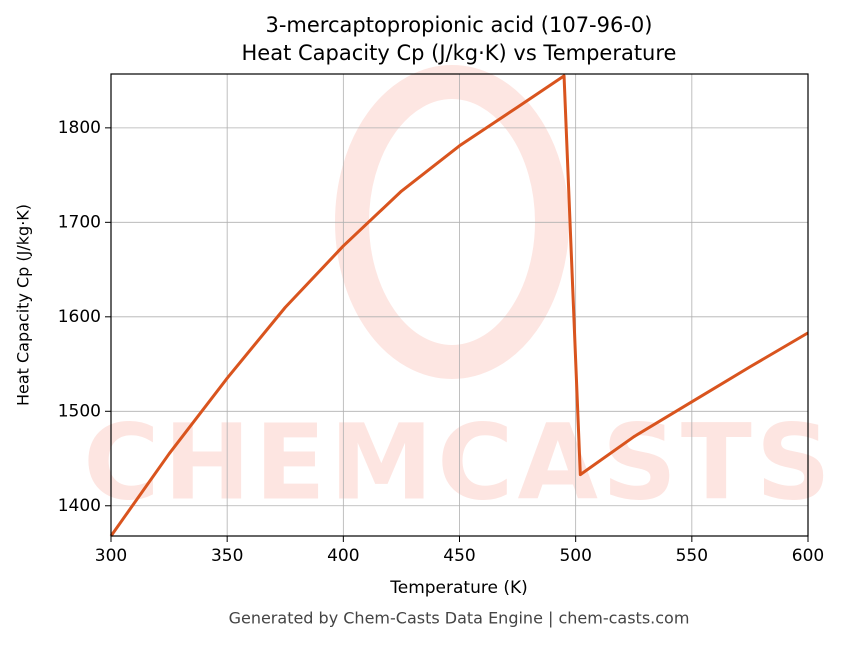  I want to click on x-tick-label: 350, so click(227, 556).